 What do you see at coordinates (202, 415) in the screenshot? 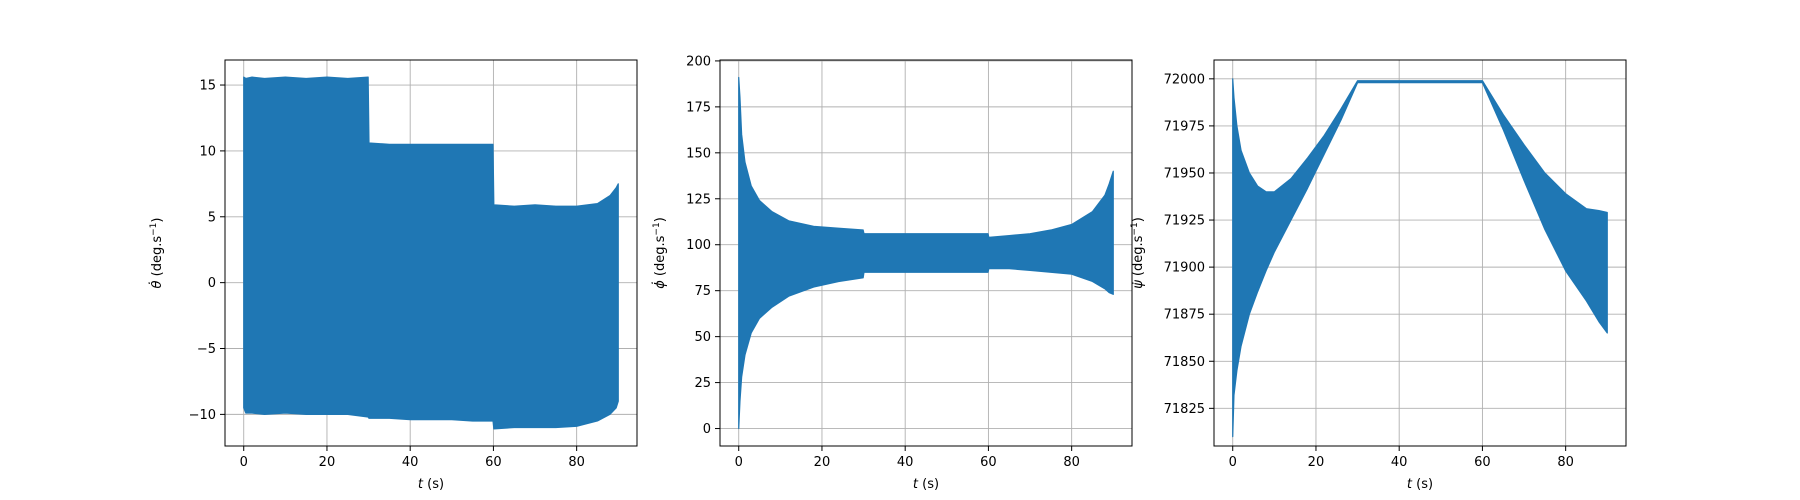
I see `y-tick-label-0: −10` at bounding box center [202, 415].